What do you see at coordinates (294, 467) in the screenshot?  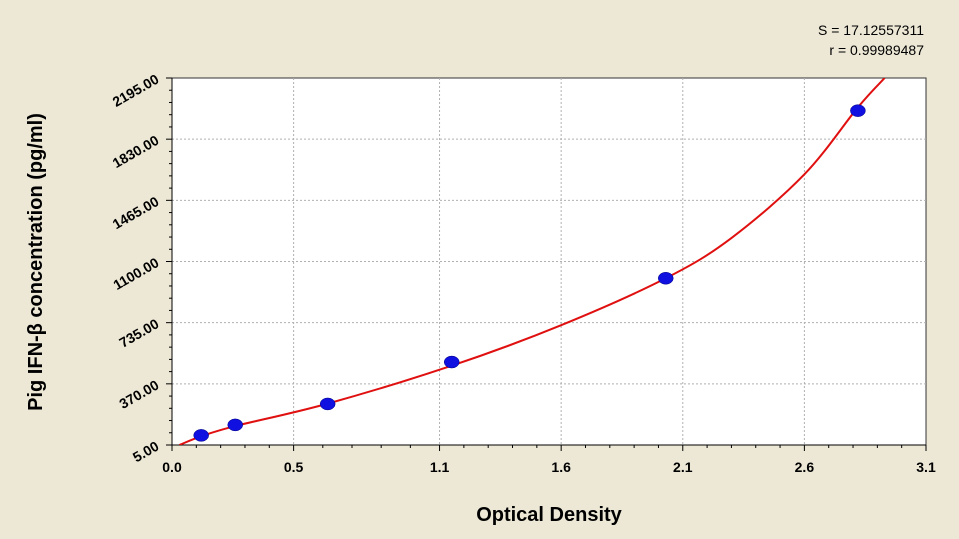 I see `x-tick-label: 0.5` at bounding box center [294, 467].